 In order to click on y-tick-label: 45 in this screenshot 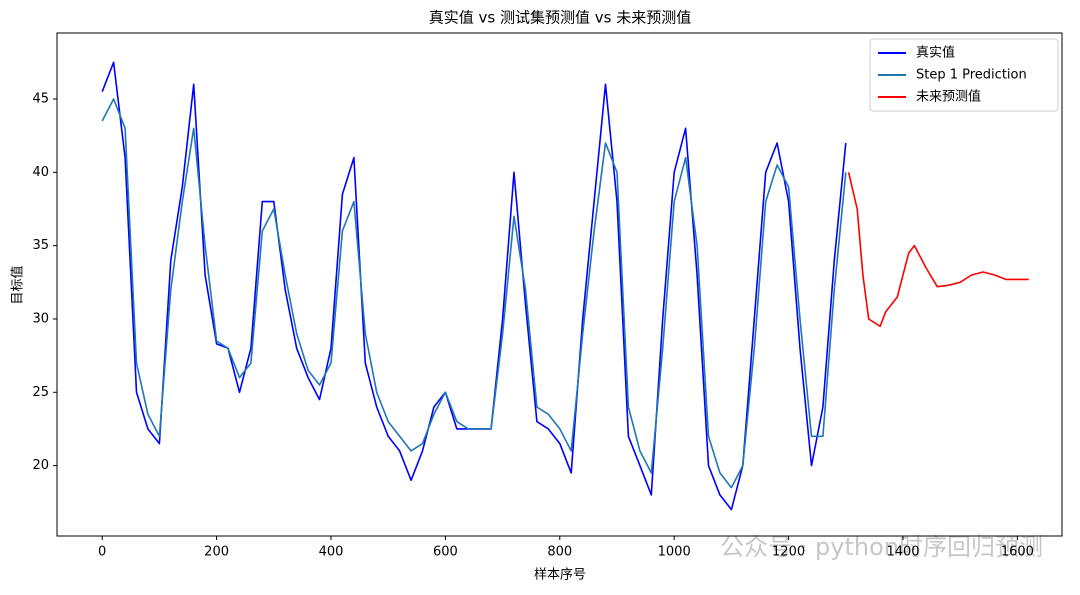, I will do `click(40, 98)`.